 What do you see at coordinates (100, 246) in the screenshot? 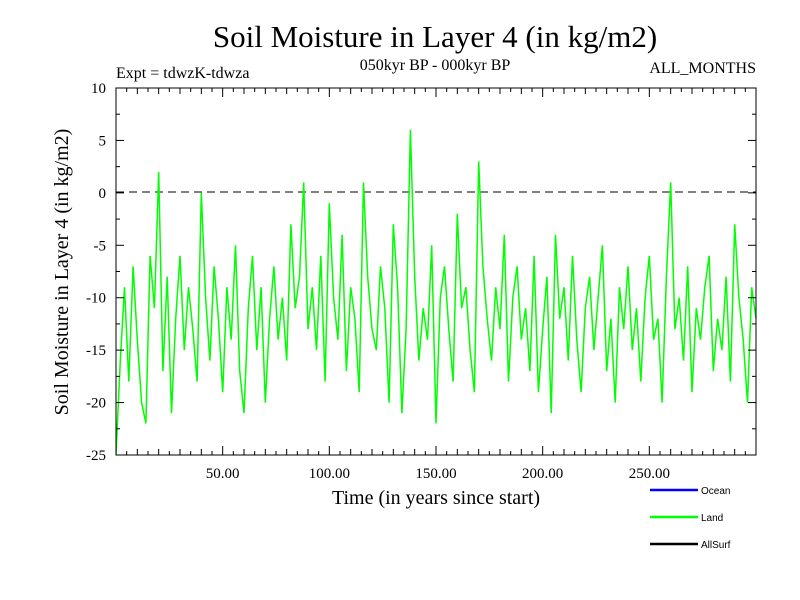
I see `y-tick-label: -5` at bounding box center [100, 246].